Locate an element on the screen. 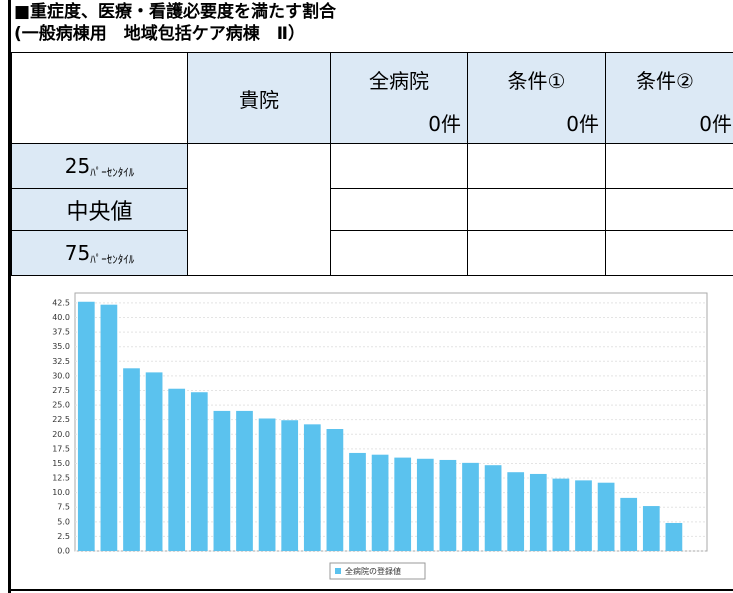 Image resolution: width=733 pixels, height=593 pixels. y-tick-label: 2.5 is located at coordinates (63, 536).